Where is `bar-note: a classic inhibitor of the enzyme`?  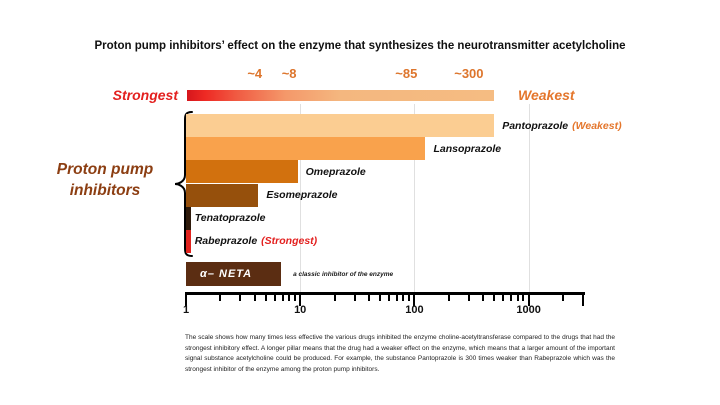
bar-note: a classic inhibitor of the enzyme is located at coordinates (343, 274).